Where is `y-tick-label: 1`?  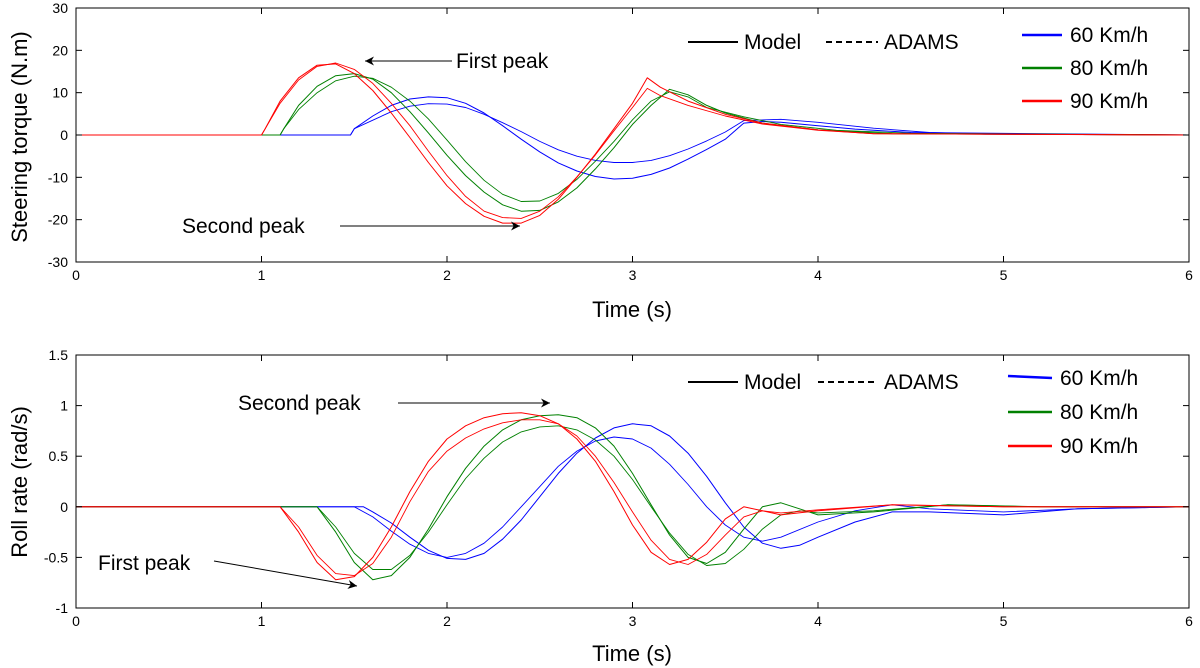
y-tick-label: 1 is located at coordinates (64, 406).